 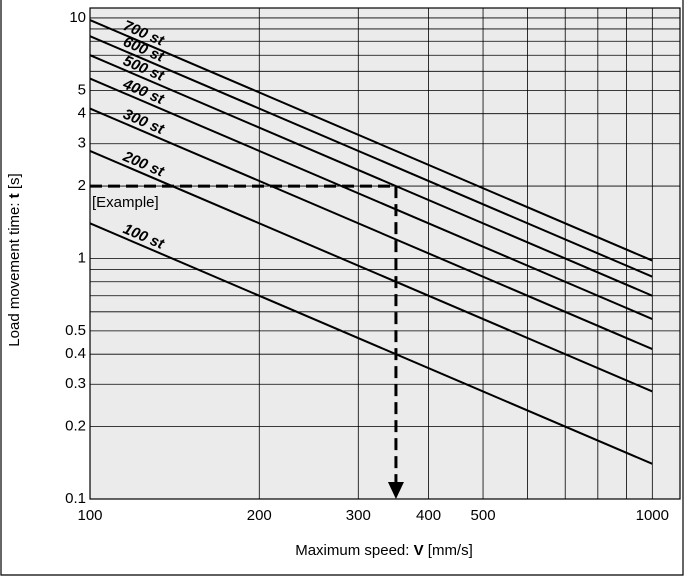 What do you see at coordinates (419, 550) in the screenshot?
I see `x-axis-label-part: V` at bounding box center [419, 550].